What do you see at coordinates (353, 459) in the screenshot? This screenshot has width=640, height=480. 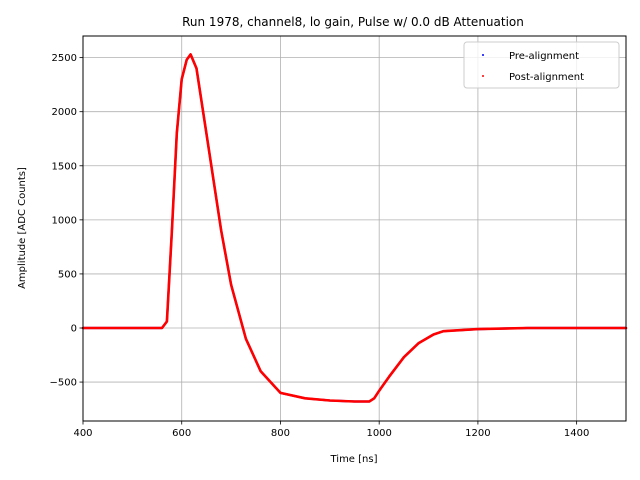 I see `x-axis-title: Time [ns]` at bounding box center [353, 459].